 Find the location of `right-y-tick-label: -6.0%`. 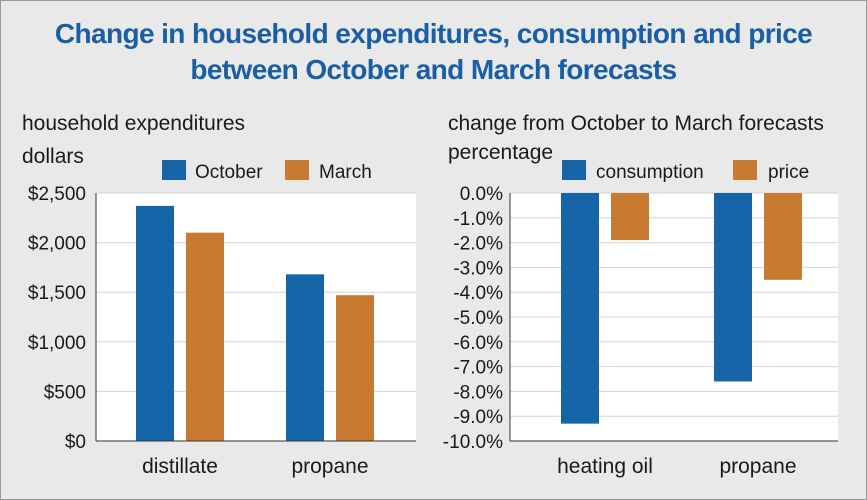

right-y-tick-label: -6.0% is located at coordinates (478, 343).